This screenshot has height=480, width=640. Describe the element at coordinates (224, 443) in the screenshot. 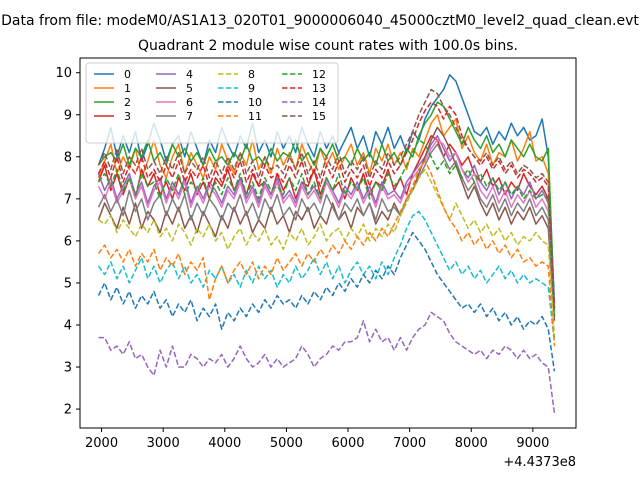

I see `x-tick-label: 4000` at that location.